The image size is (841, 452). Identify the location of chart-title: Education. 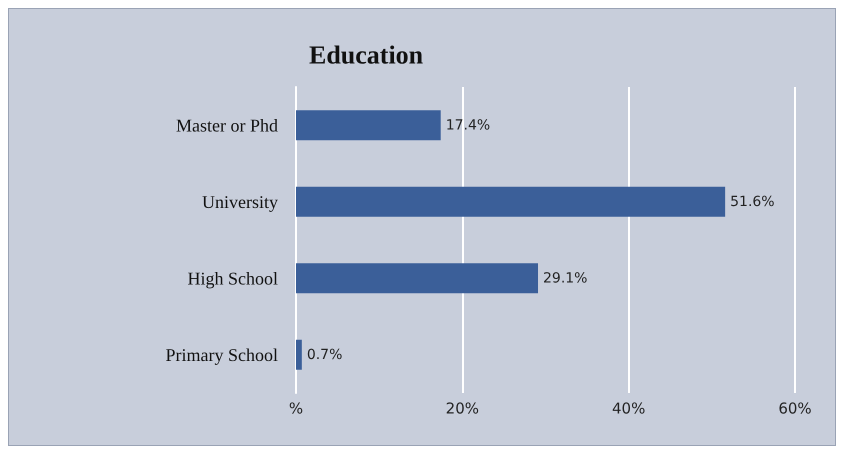
(366, 55).